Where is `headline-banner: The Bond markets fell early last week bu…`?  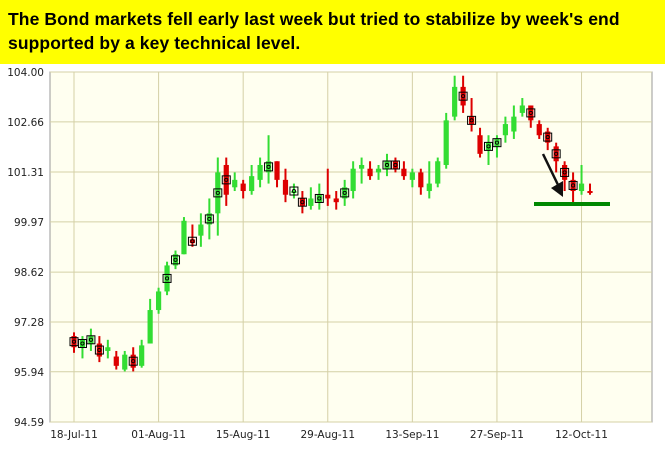 headline-banner: The Bond markets fell early last week bu… is located at coordinates (332, 32).